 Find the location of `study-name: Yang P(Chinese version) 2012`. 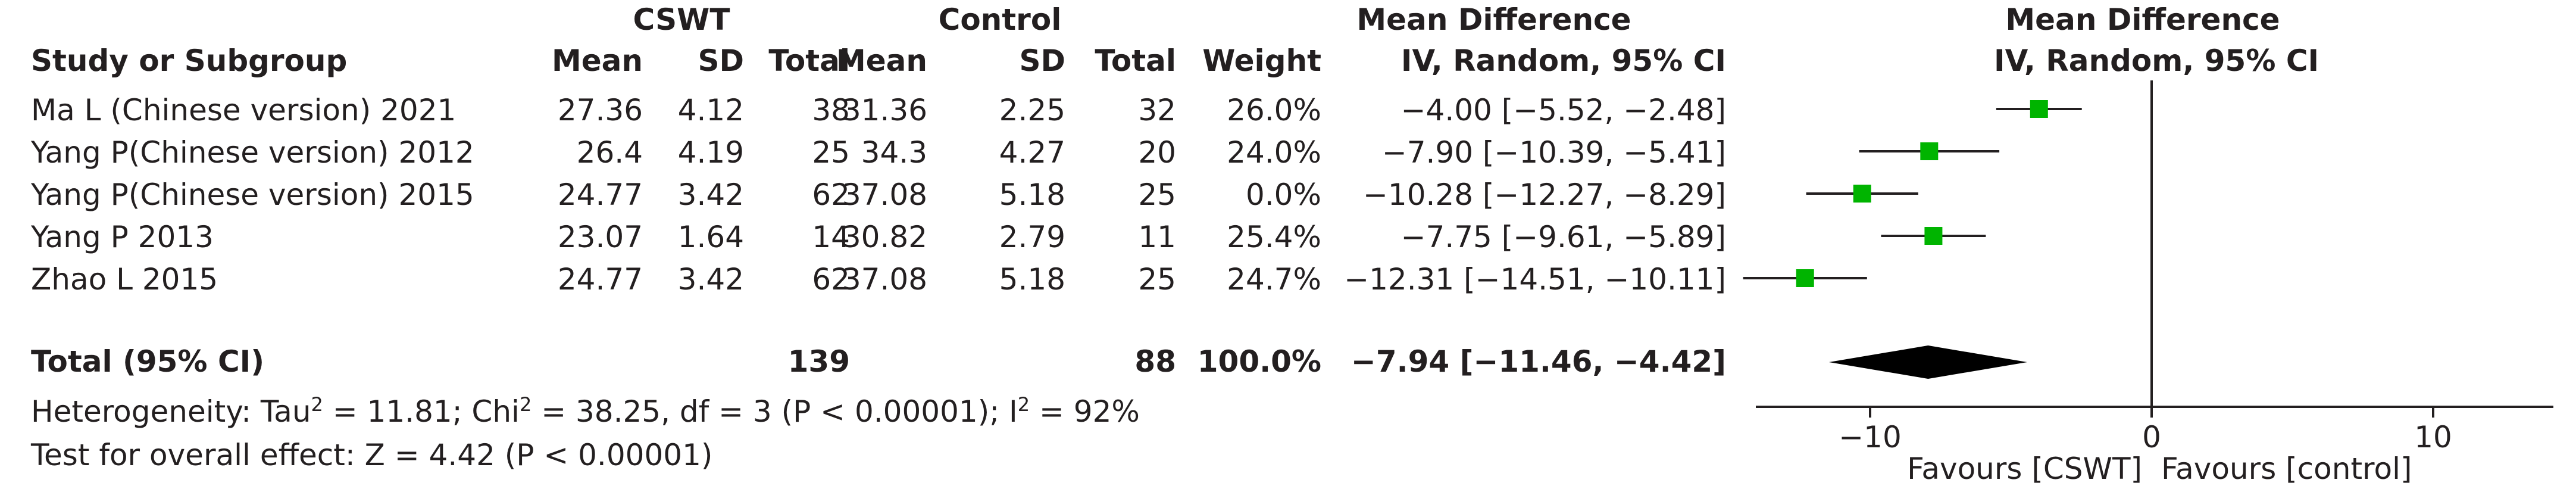

study-name: Yang P(Chinese version) 2012 is located at coordinates (252, 153).